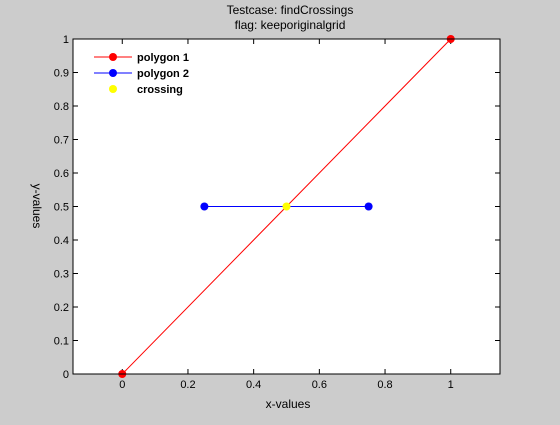 The image size is (560, 425). What do you see at coordinates (288, 404) in the screenshot?
I see `x-axis-label: x-values` at bounding box center [288, 404].